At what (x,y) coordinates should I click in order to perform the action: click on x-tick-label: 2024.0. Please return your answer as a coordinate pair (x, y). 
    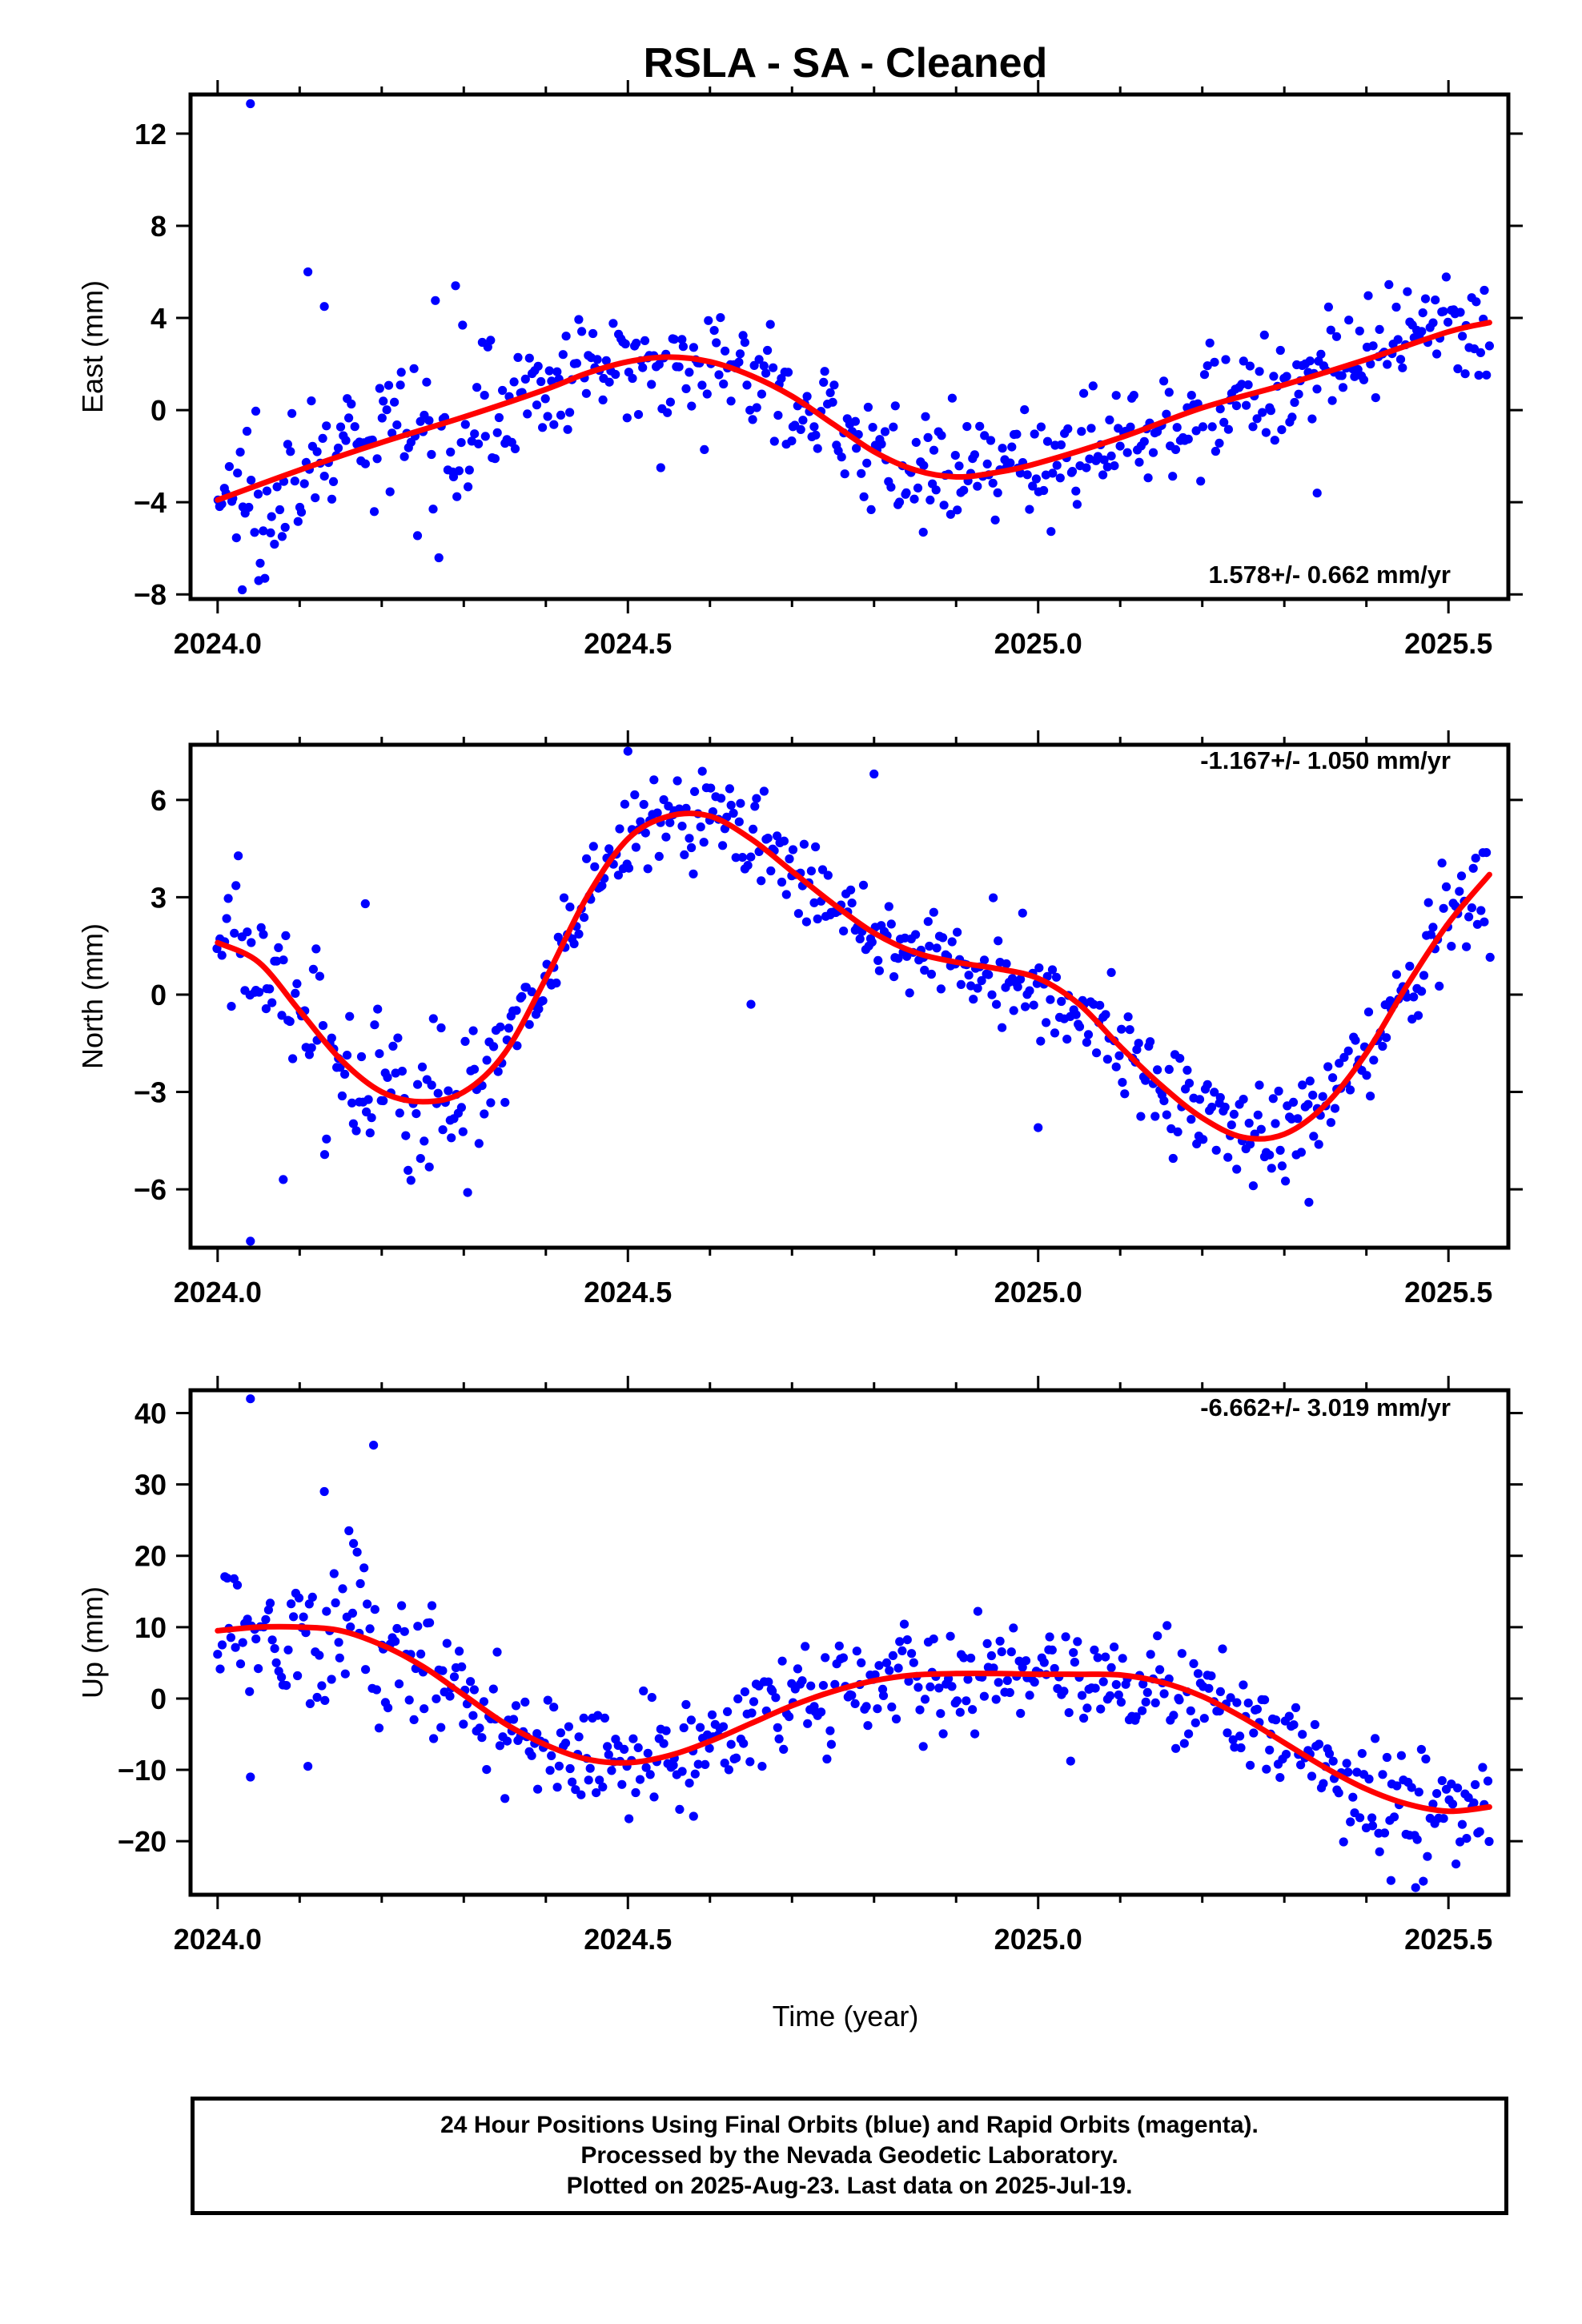
    Looking at the image, I should click on (218, 1940).